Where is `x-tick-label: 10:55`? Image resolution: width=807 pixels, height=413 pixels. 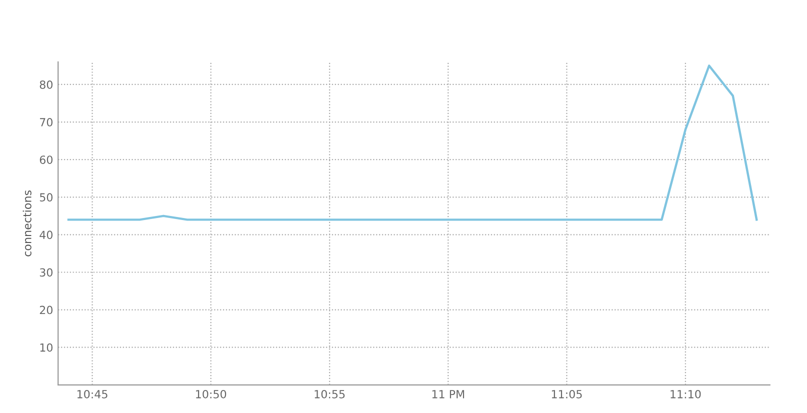 x-tick-label: 10:55 is located at coordinates (329, 394).